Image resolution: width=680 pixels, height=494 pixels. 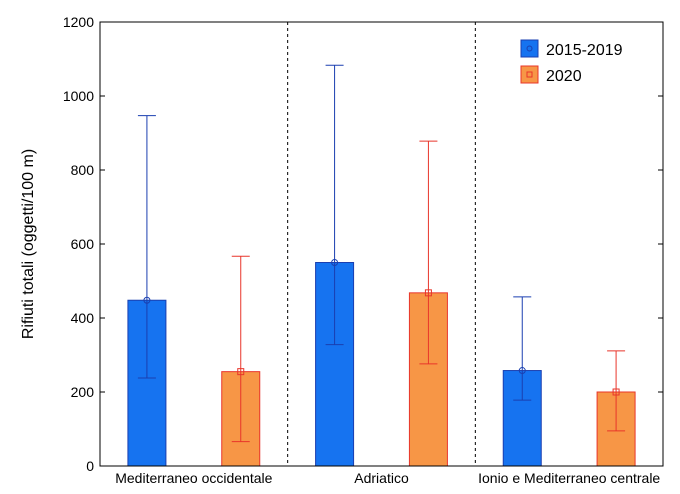 I want to click on legend-label: 2015-2019, so click(x=584, y=50).